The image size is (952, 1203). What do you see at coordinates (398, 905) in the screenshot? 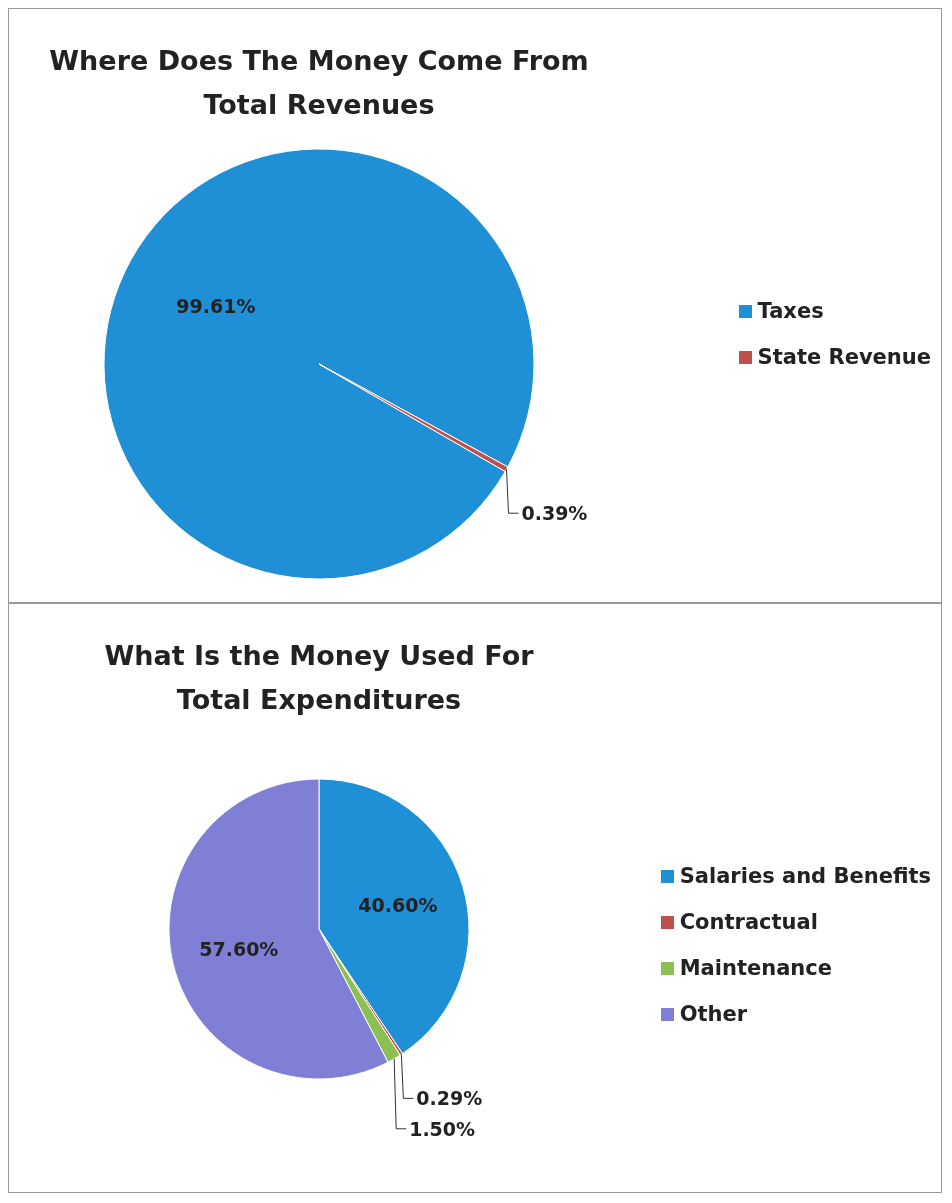
I see `data-label: 40.60%` at bounding box center [398, 905].